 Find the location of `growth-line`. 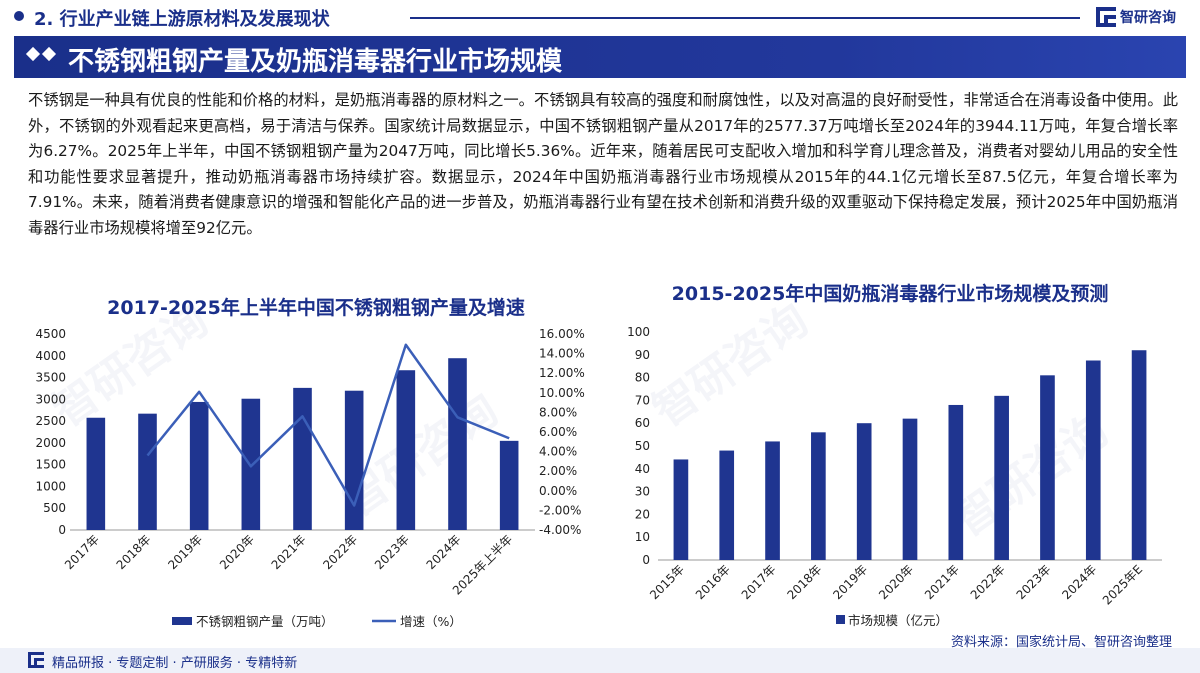

growth-line is located at coordinates (328, 425).